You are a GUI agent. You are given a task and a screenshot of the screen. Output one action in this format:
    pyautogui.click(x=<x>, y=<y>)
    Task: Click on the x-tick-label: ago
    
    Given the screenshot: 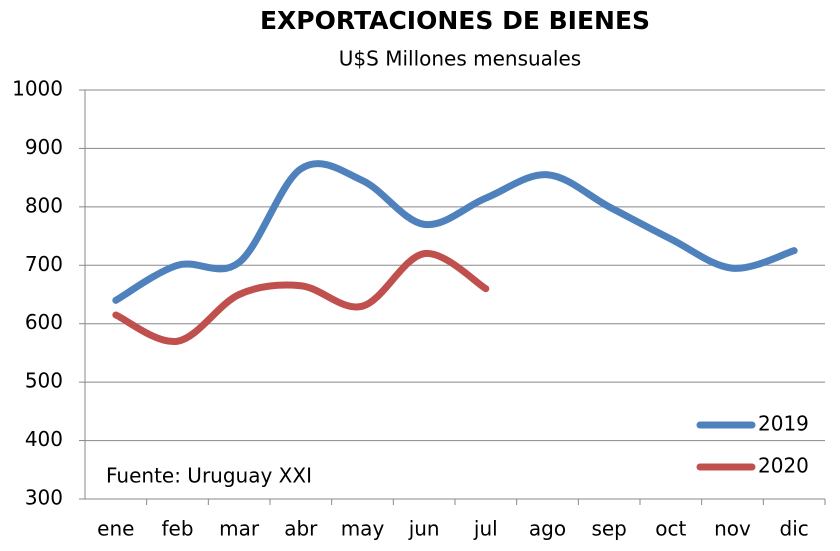 What is the action you would take?
    pyautogui.click(x=547, y=529)
    